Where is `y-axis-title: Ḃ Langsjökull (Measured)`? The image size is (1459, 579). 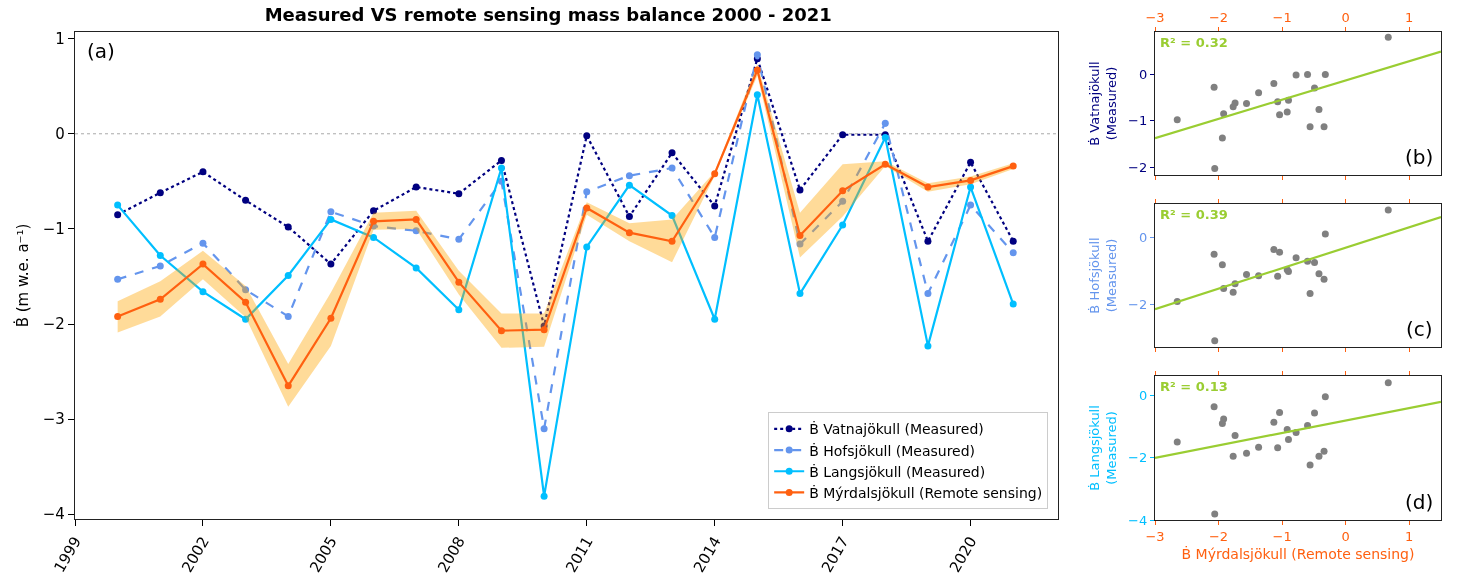 y-axis-title: Ḃ Langsjökull (Measured) is located at coordinates (1103, 448).